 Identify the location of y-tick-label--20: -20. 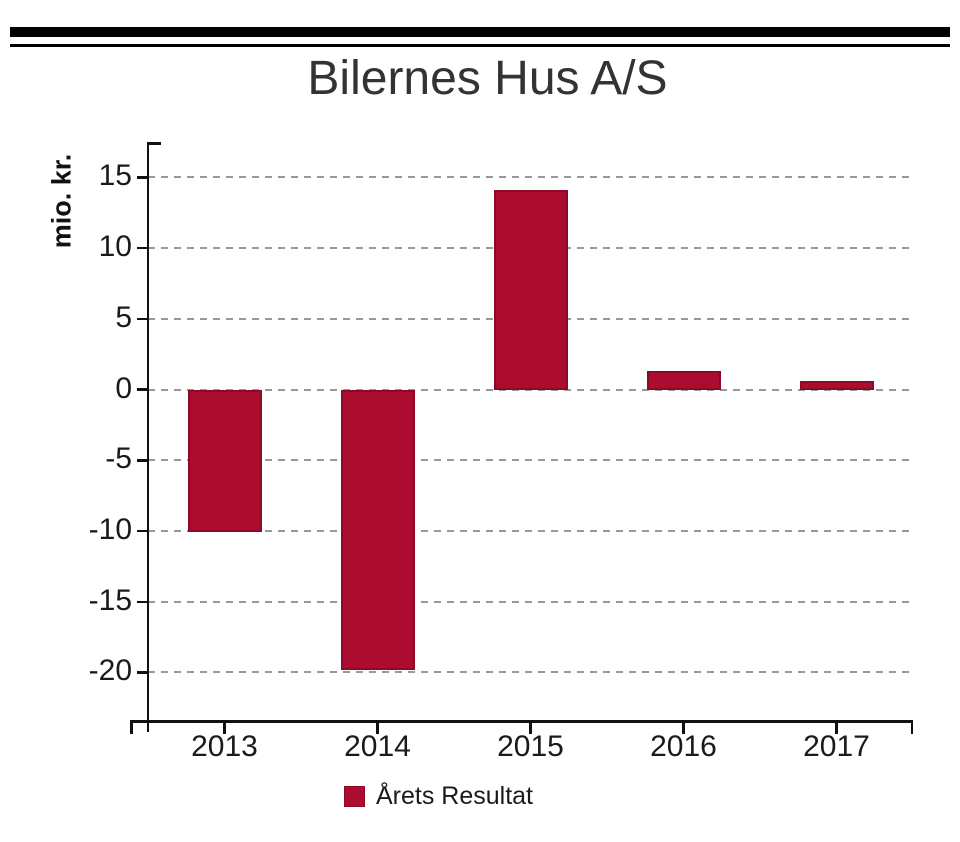
(110, 671).